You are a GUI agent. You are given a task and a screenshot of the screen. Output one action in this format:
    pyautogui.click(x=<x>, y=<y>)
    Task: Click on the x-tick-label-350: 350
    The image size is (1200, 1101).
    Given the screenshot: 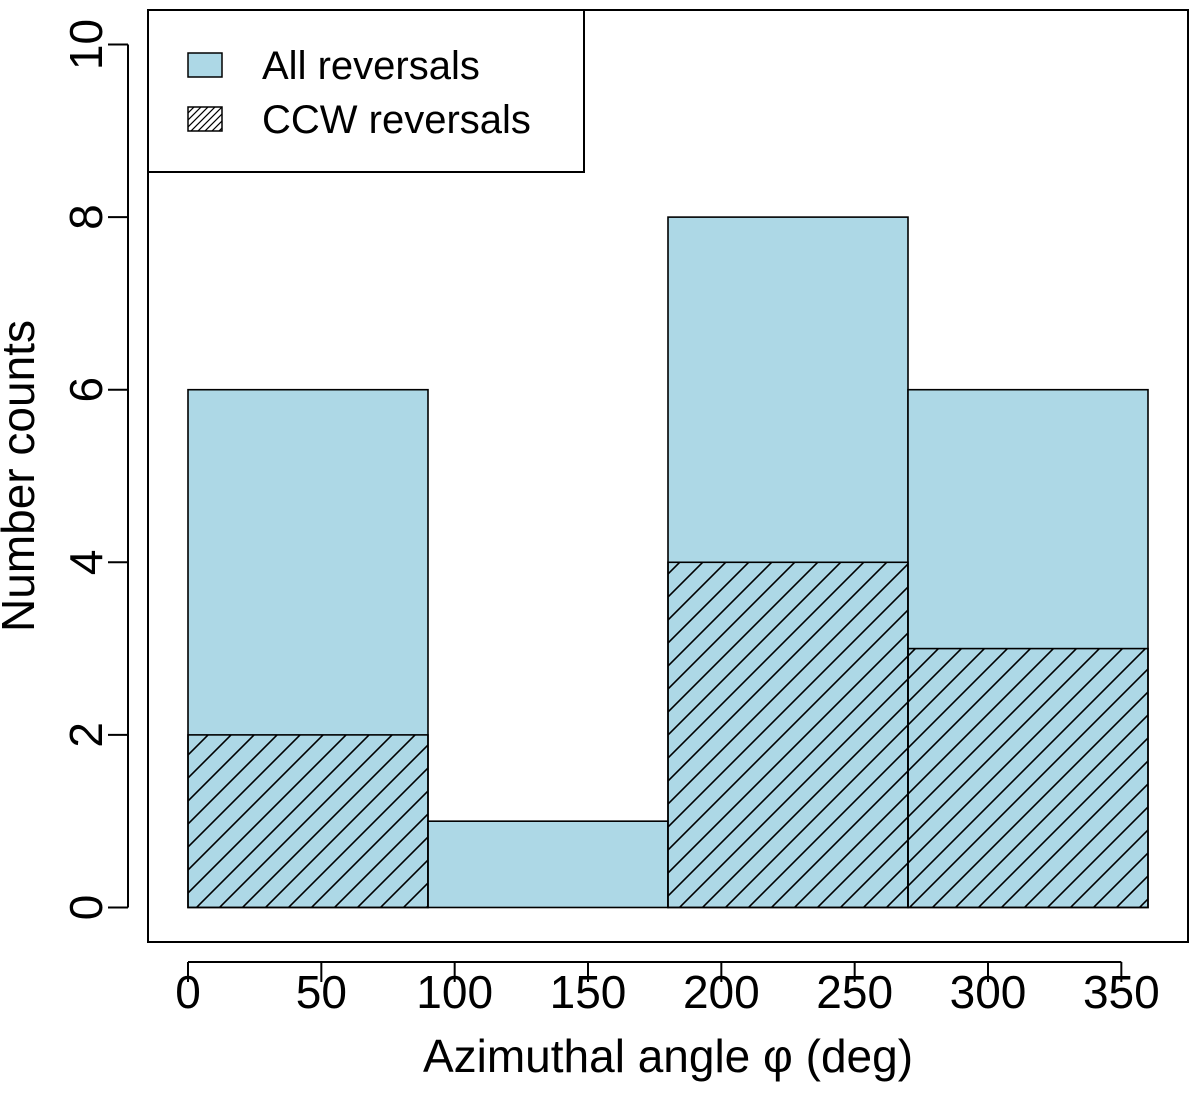 What is the action you would take?
    pyautogui.click(x=1121, y=992)
    